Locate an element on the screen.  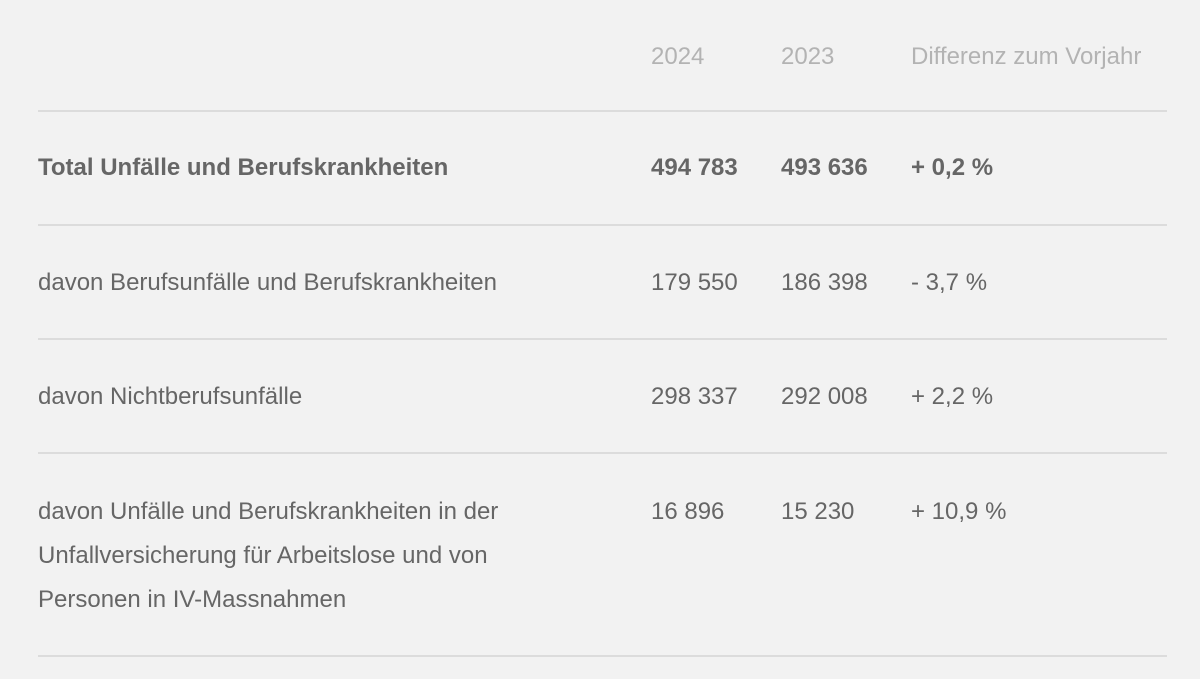
row-label: Total Unfälle und Berufskrankheiten is located at coordinates (243, 167).